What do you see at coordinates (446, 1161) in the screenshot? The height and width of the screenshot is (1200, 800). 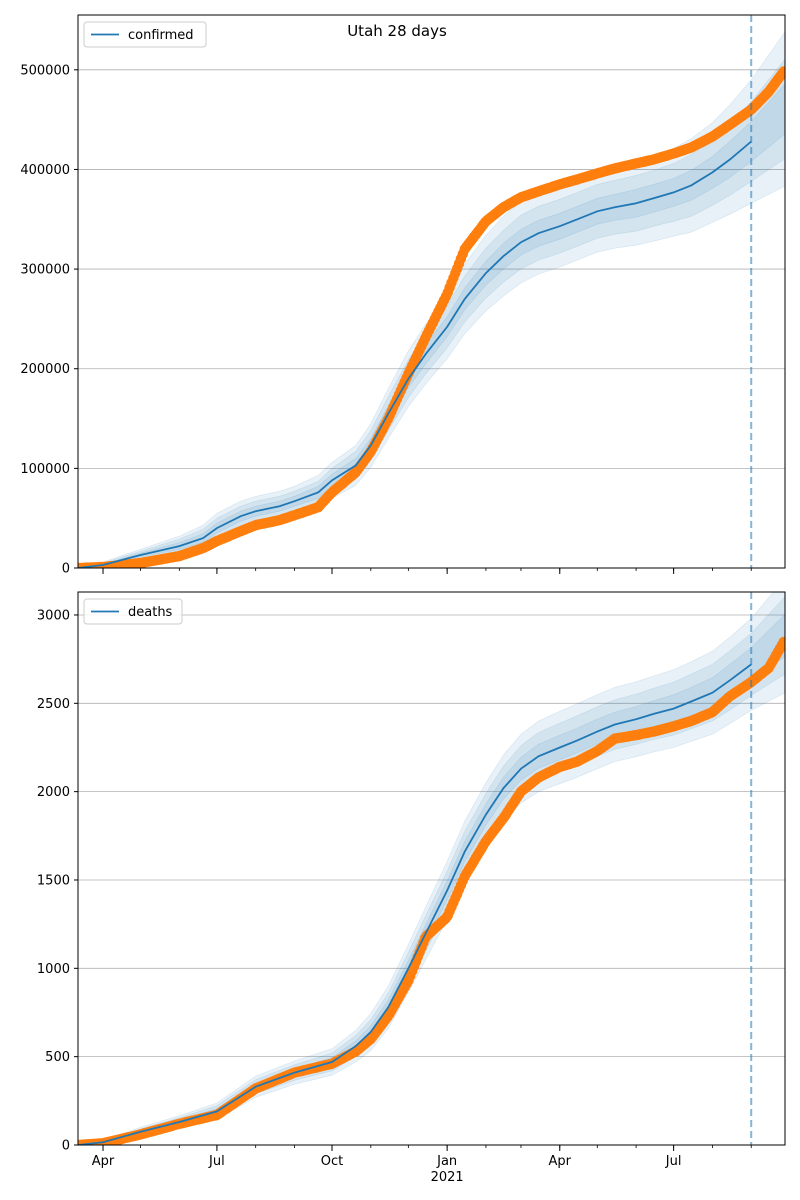 I see `x-tick-label: Jan` at bounding box center [446, 1161].